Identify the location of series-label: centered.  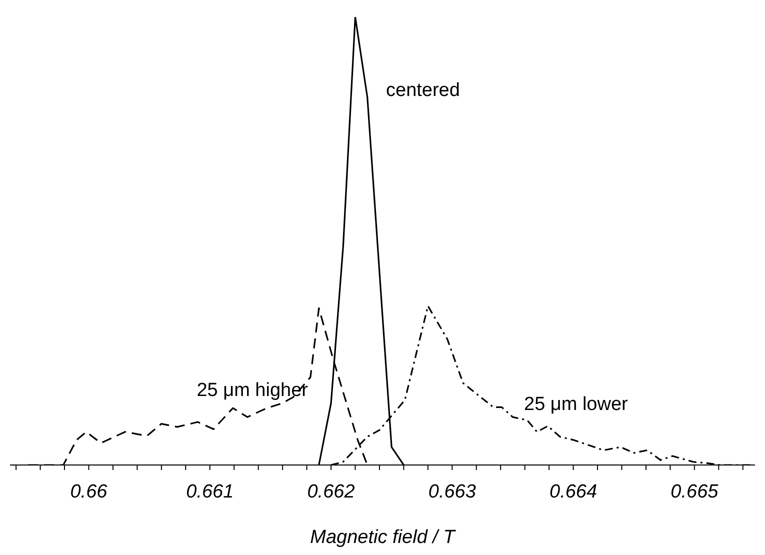
(423, 91).